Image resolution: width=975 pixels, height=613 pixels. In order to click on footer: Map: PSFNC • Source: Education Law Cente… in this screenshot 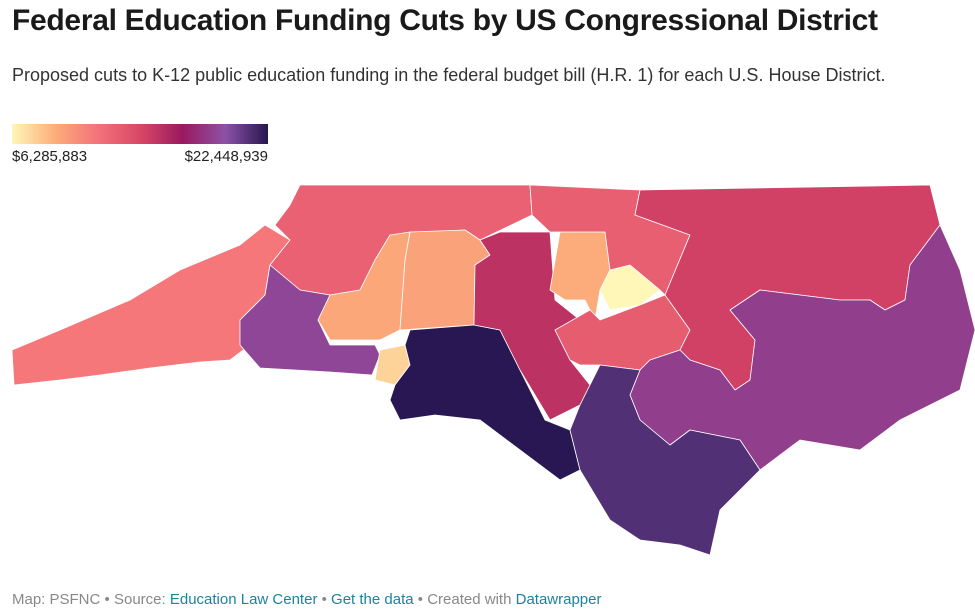, I will do `click(307, 599)`.